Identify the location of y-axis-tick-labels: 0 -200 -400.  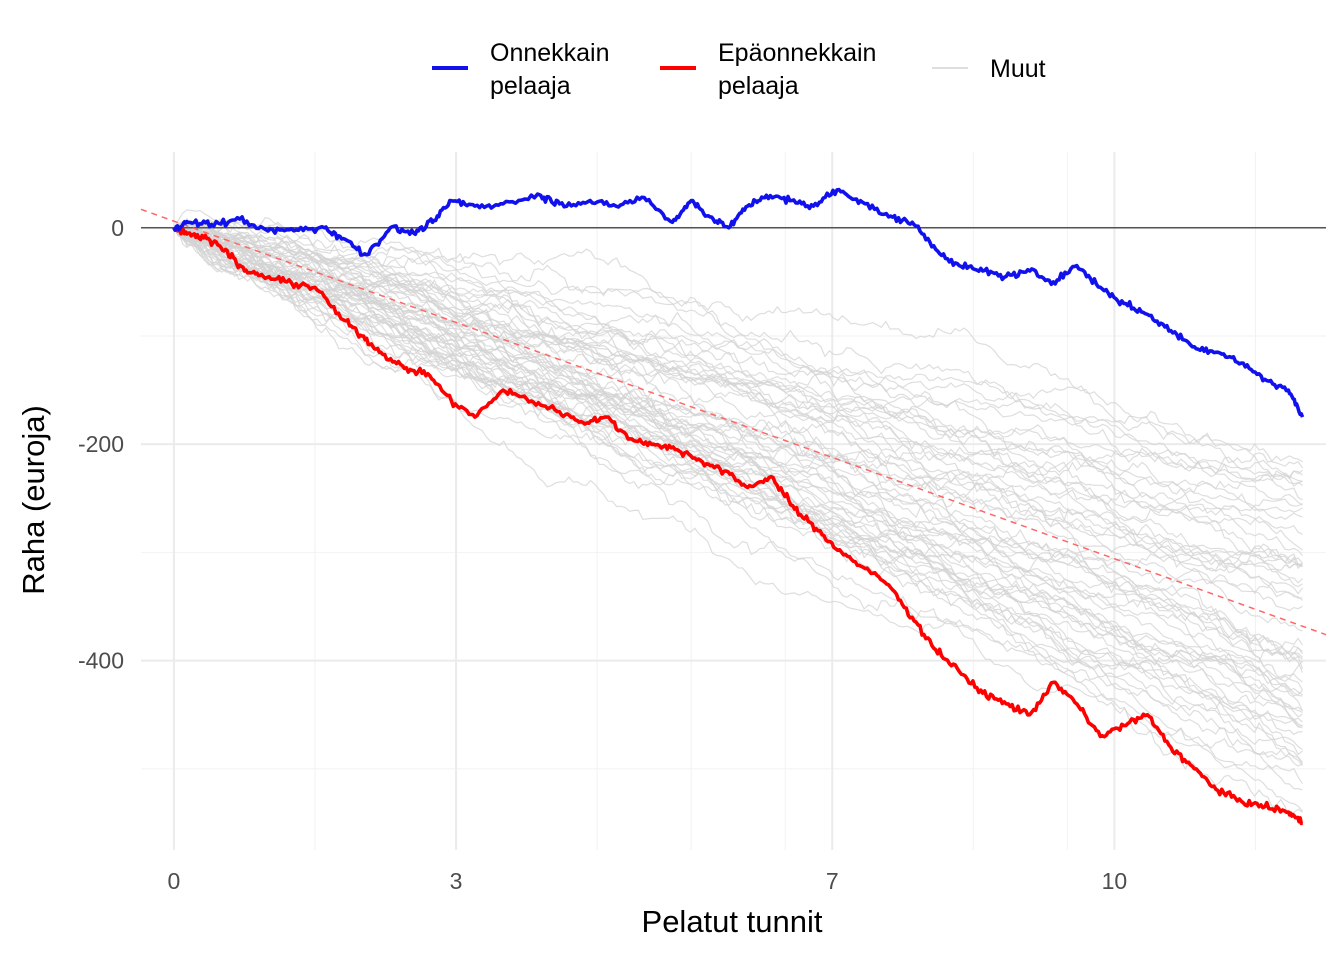
(101, 444).